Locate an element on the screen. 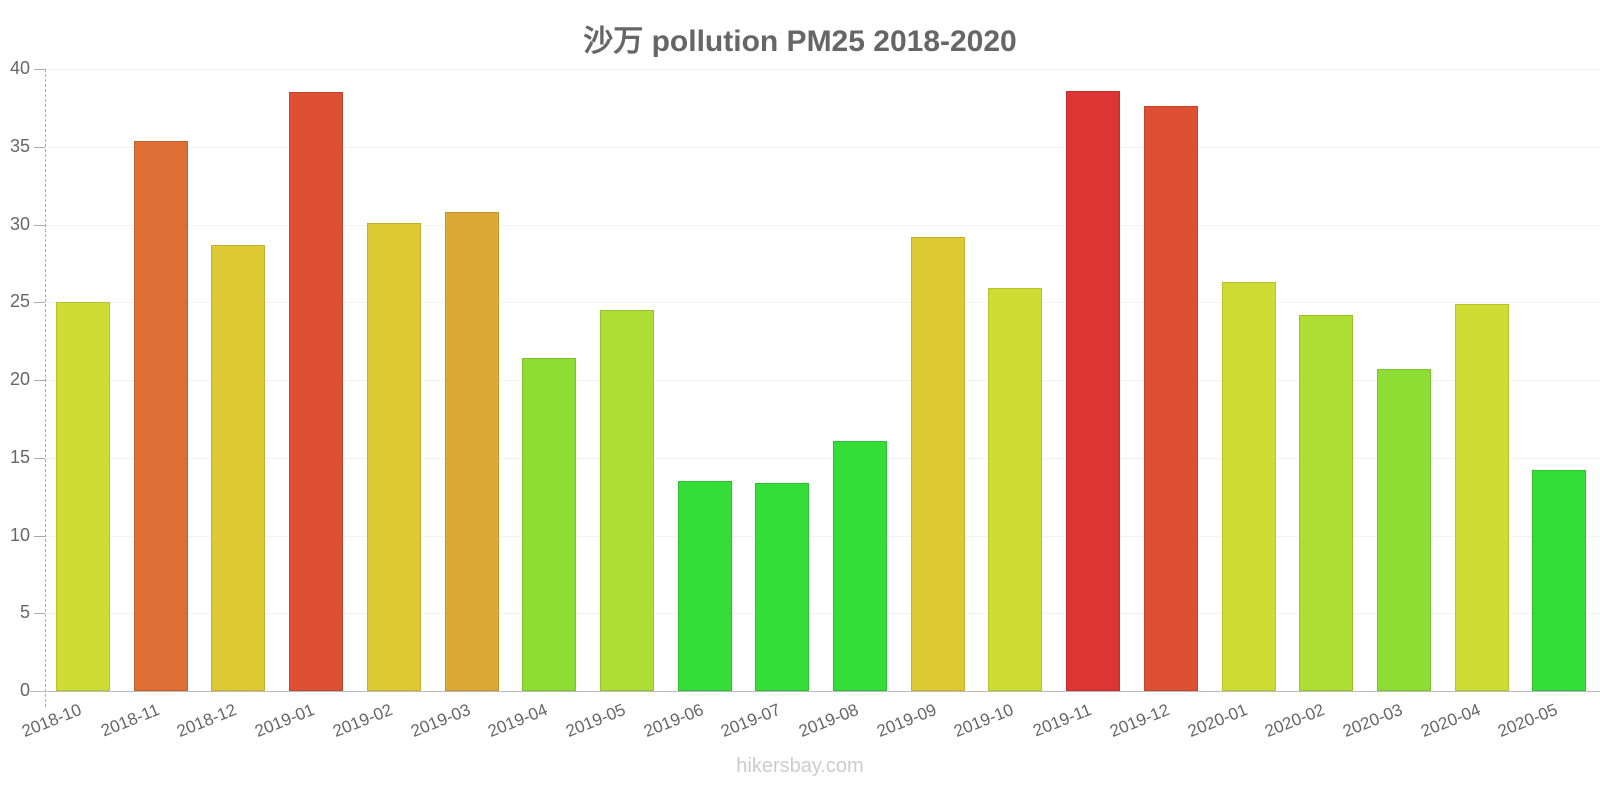  y-tick-label: 20 is located at coordinates (19, 379).